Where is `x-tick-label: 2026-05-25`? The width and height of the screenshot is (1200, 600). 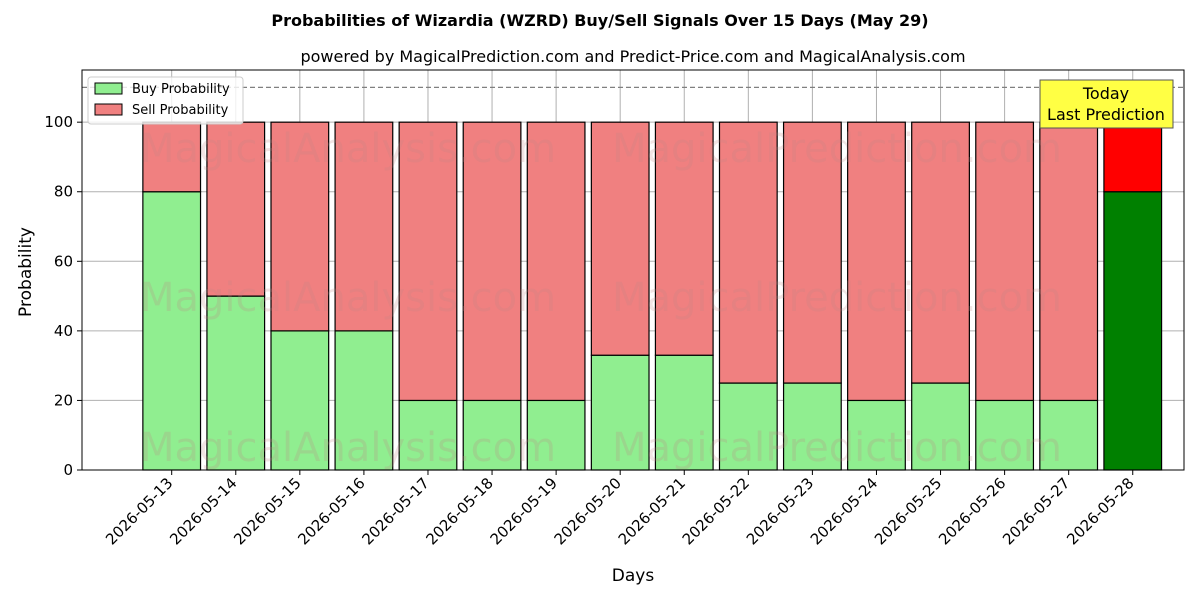 x-tick-label: 2026-05-25 is located at coordinates (908, 511).